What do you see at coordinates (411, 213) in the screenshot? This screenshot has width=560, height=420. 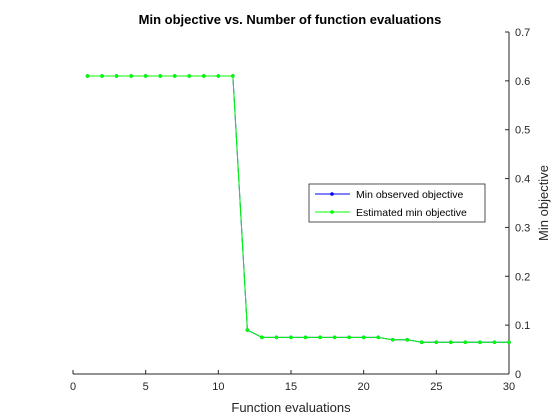 I see `legend-label-estimated-min: Estimated min objective` at bounding box center [411, 213].